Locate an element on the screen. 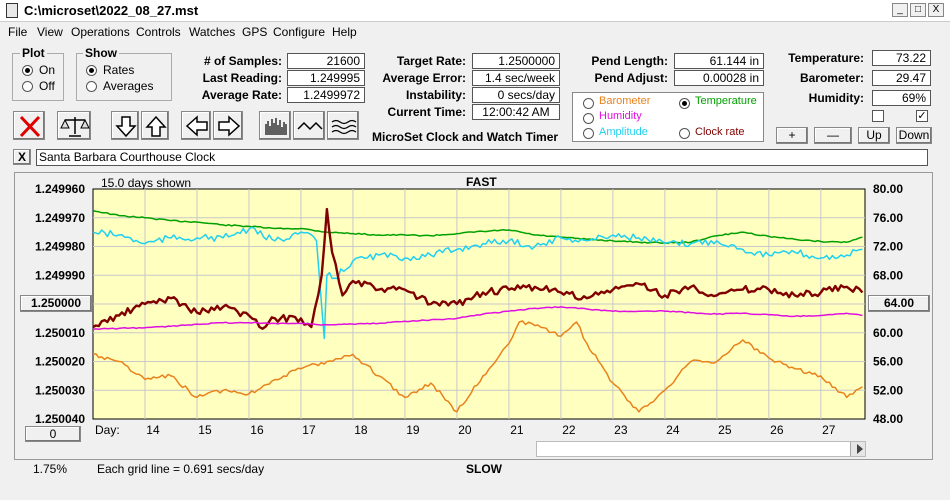  plot-on-label: On is located at coordinates (47, 70).